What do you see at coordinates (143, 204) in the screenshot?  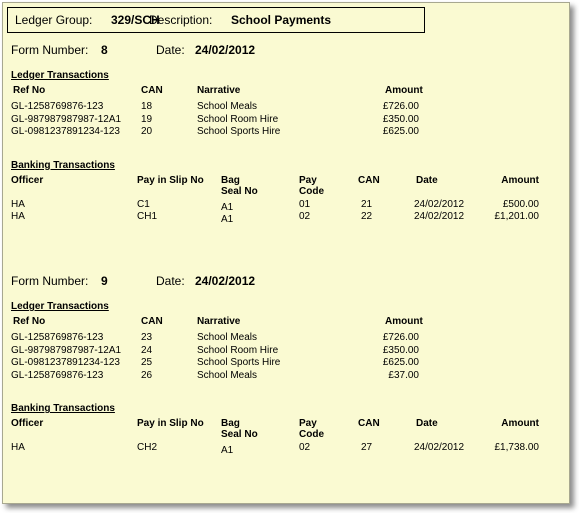 I see `banking-row-slip: C1` at bounding box center [143, 204].